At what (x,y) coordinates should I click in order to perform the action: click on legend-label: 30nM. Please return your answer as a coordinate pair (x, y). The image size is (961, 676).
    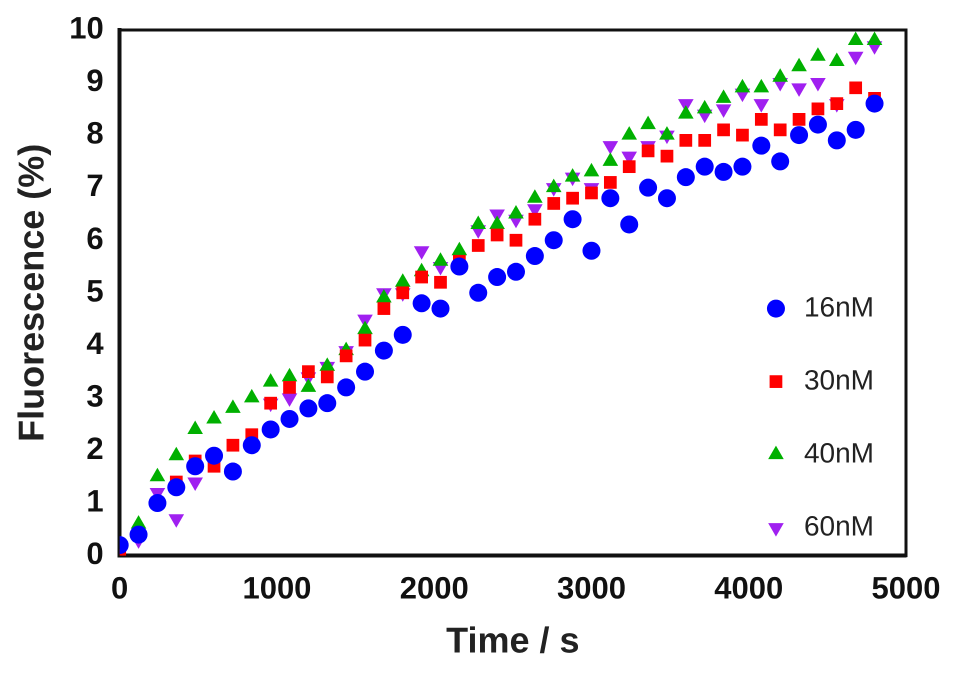
    Looking at the image, I should click on (839, 380).